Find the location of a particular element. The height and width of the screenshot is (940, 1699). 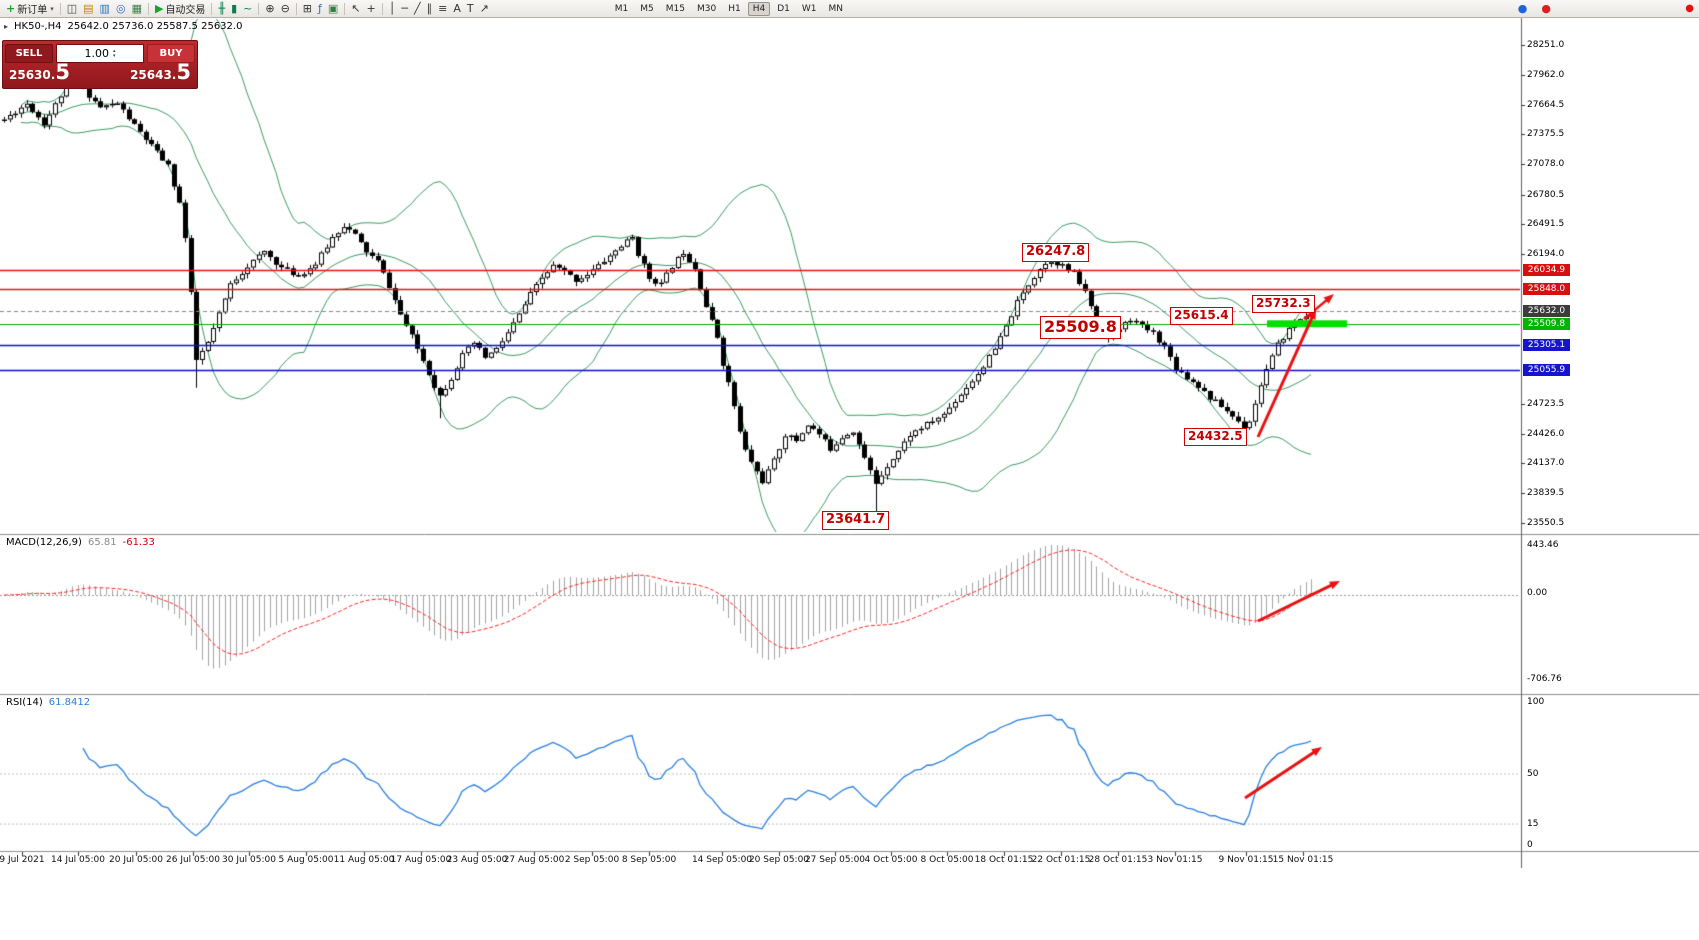

macd-signal-value: -61.33 is located at coordinates (138, 542).